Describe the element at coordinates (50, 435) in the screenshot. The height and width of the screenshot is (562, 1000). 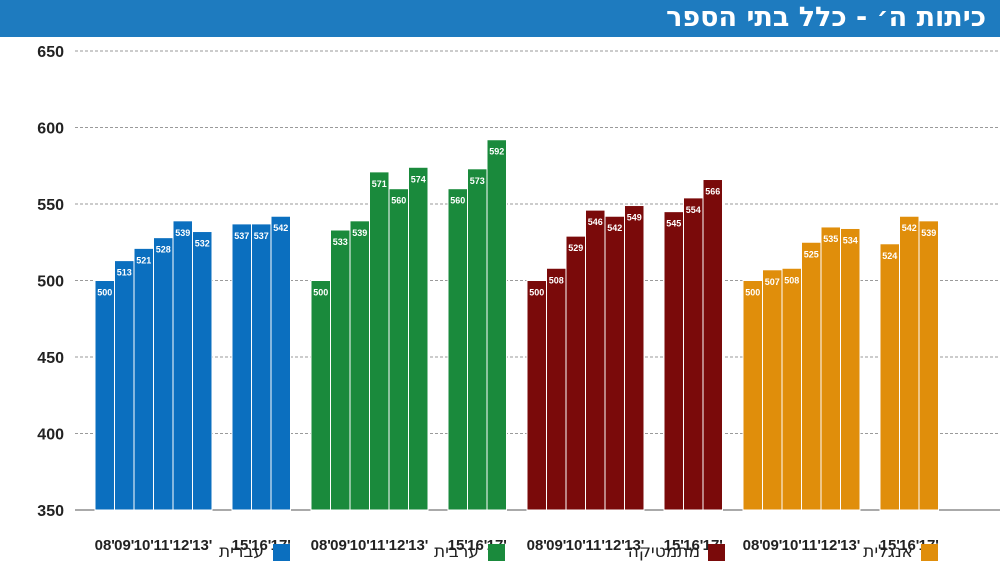
I see `y-tick-label: 400` at that location.